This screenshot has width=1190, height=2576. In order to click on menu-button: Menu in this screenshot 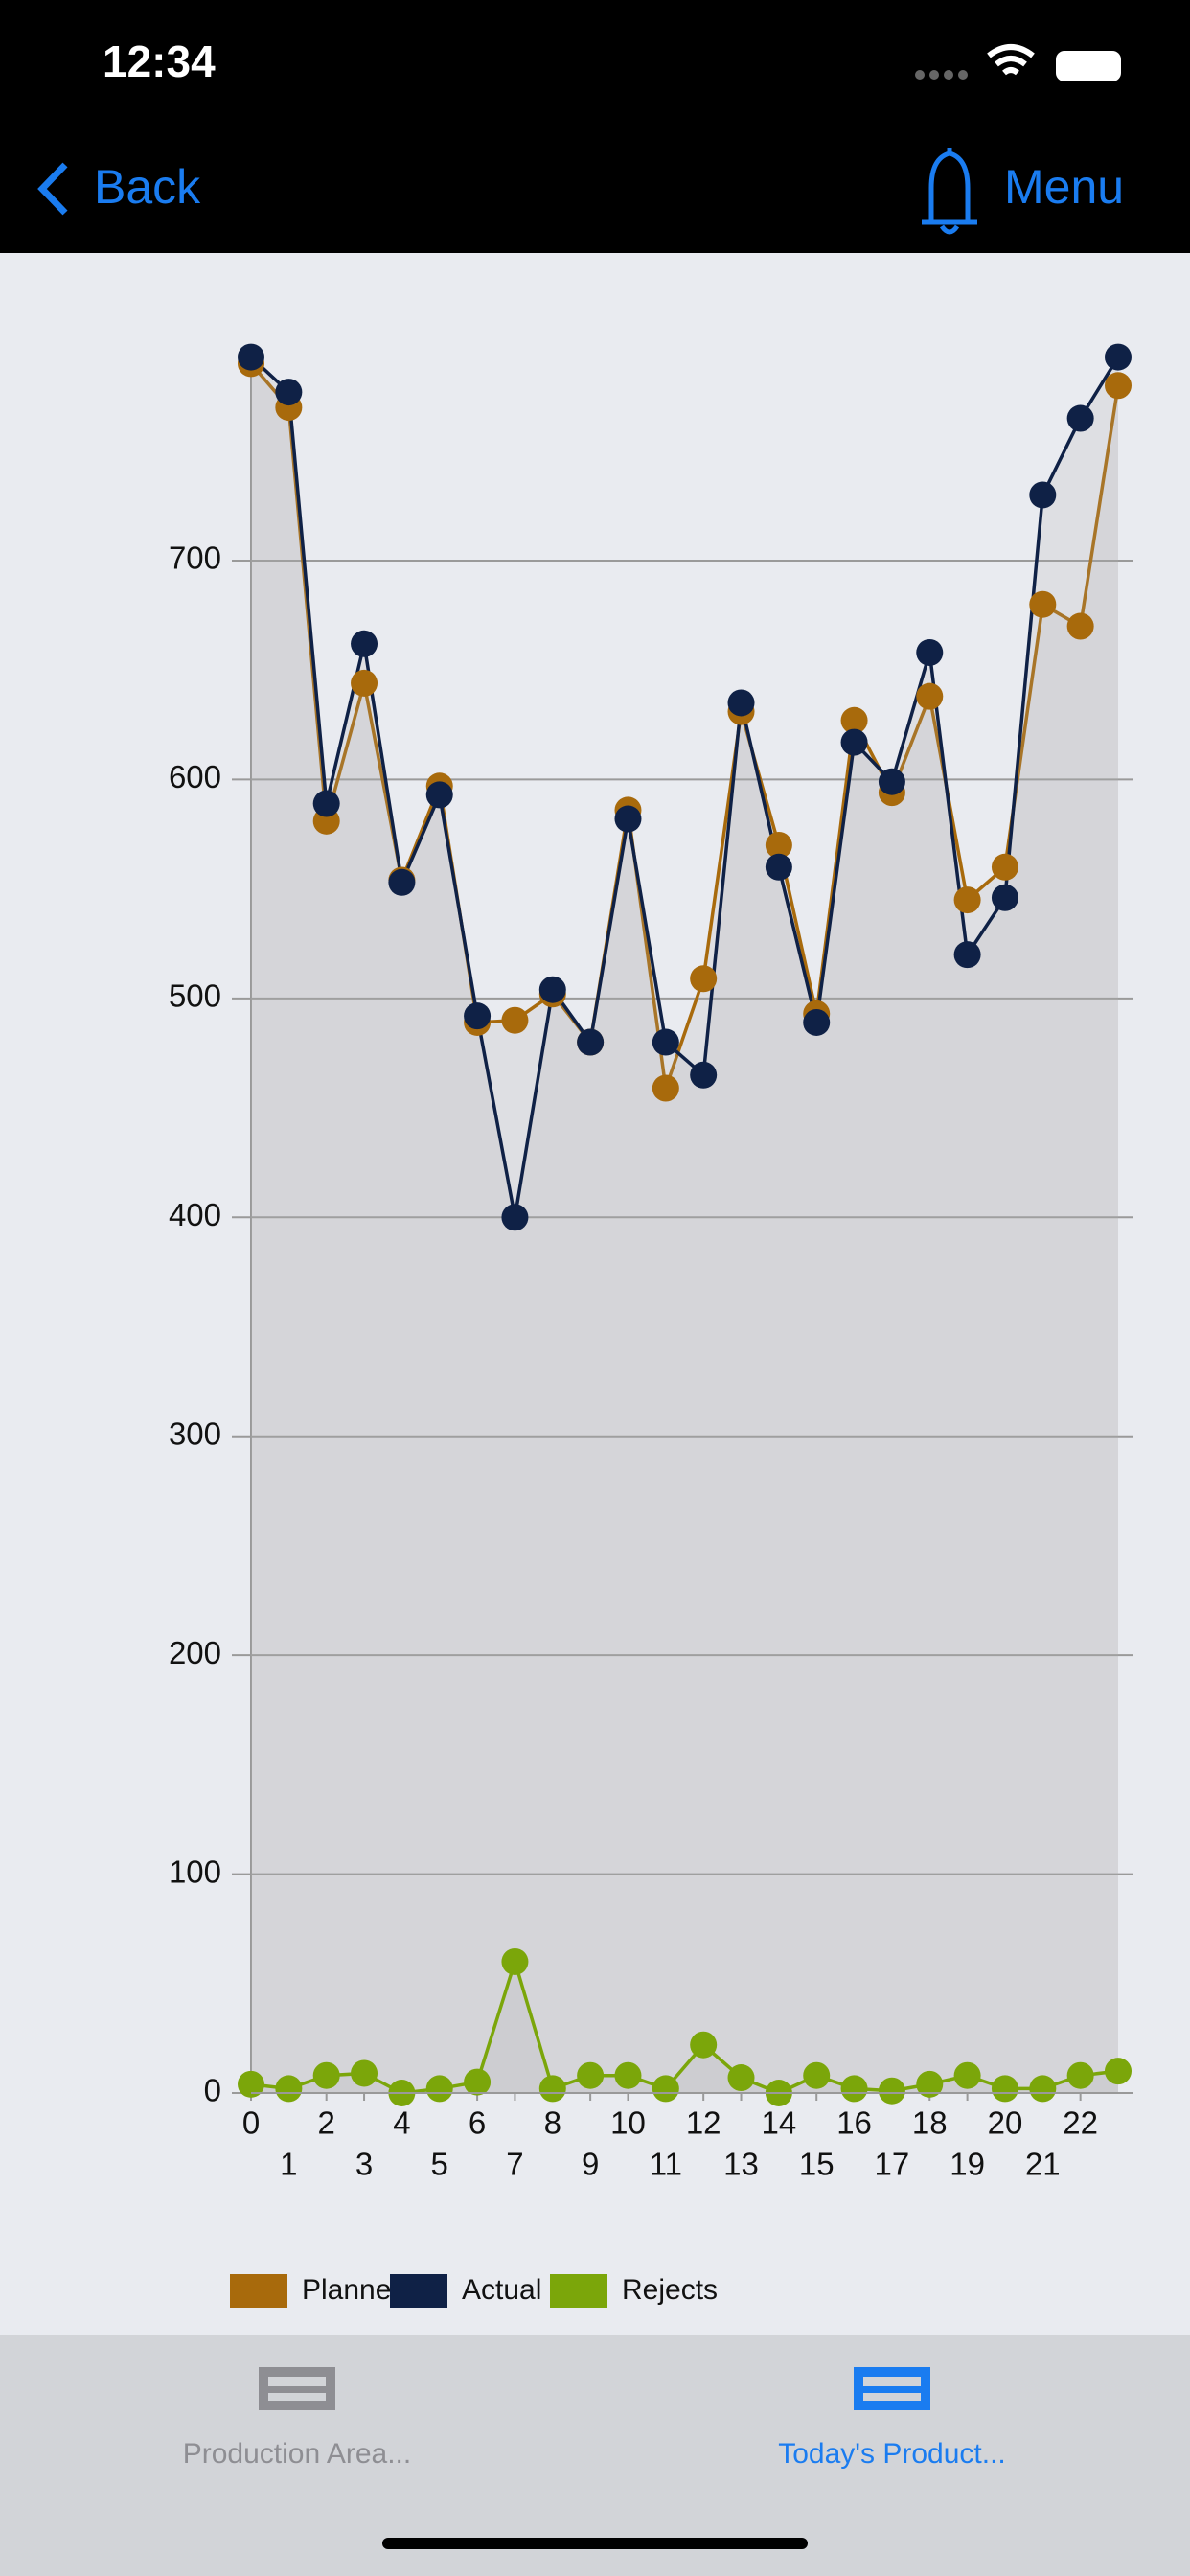, I will do `click(1064, 187)`.